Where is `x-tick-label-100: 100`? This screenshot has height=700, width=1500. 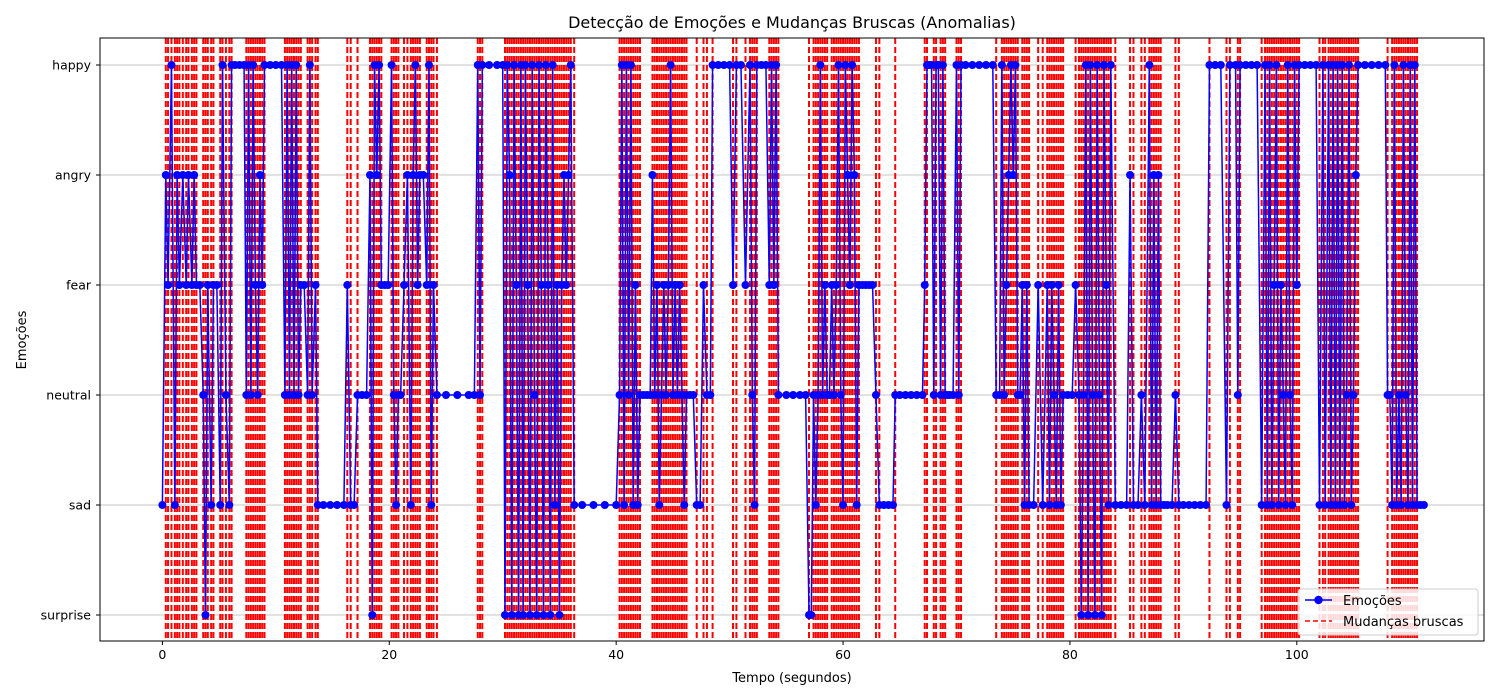
x-tick-label-100: 100 is located at coordinates (1297, 654).